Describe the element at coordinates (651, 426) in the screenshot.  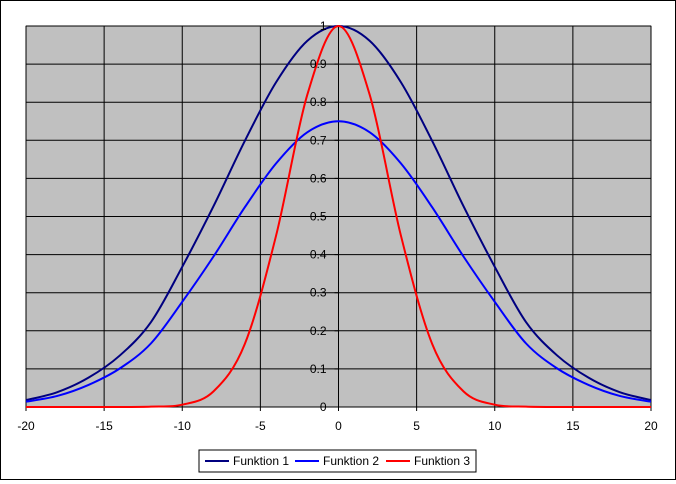
I see `x-tick-label: 20` at that location.